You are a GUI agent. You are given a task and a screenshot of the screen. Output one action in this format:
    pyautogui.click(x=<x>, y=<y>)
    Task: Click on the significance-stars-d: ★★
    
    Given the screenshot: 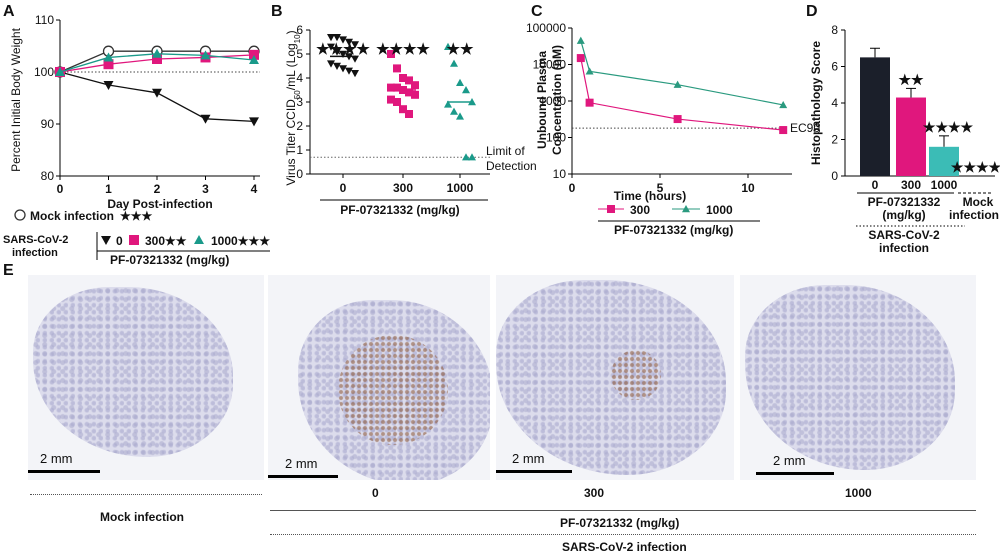 What is the action you would take?
    pyautogui.click(x=911, y=79)
    